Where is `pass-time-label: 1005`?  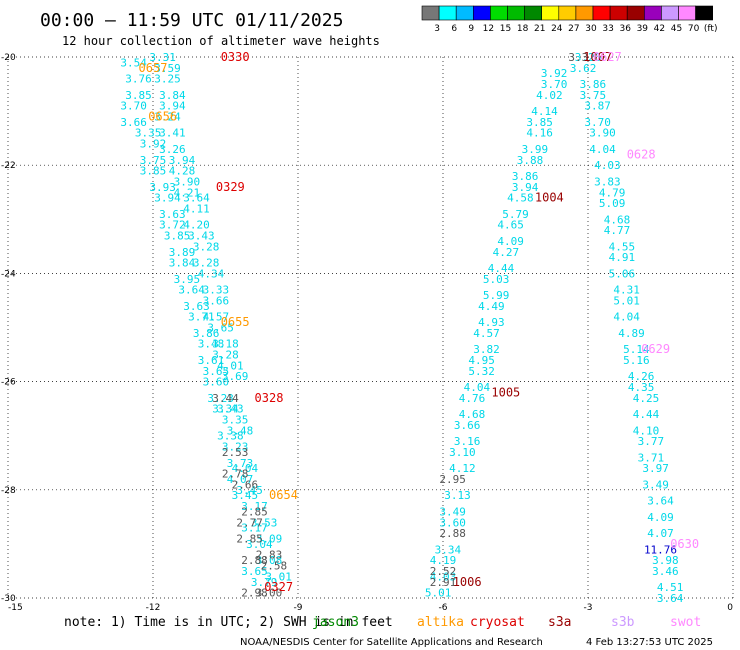
pass-time-label: 1005 is located at coordinates (505, 392).